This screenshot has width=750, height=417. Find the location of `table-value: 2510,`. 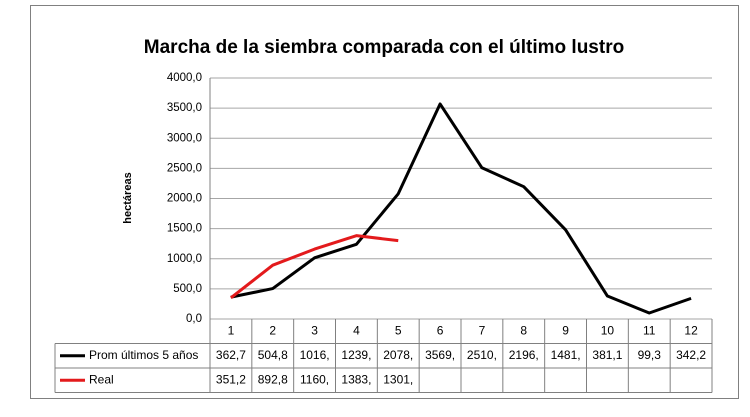

table-value: 2510, is located at coordinates (482, 355).